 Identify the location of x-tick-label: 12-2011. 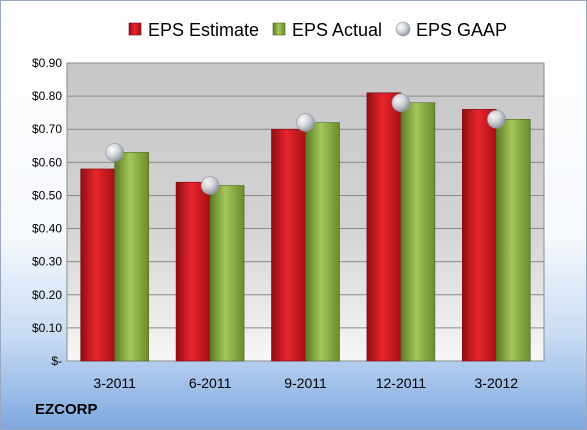
(401, 383).